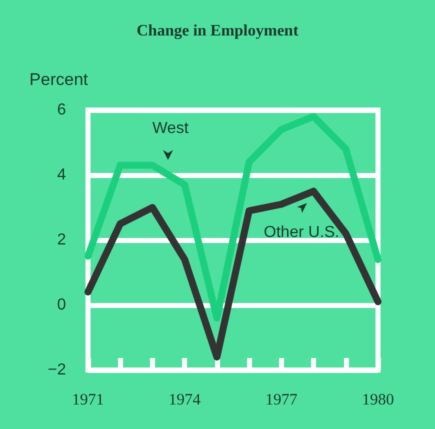 This screenshot has height=429, width=435. I want to click on series-label: Other U.S., so click(302, 232).